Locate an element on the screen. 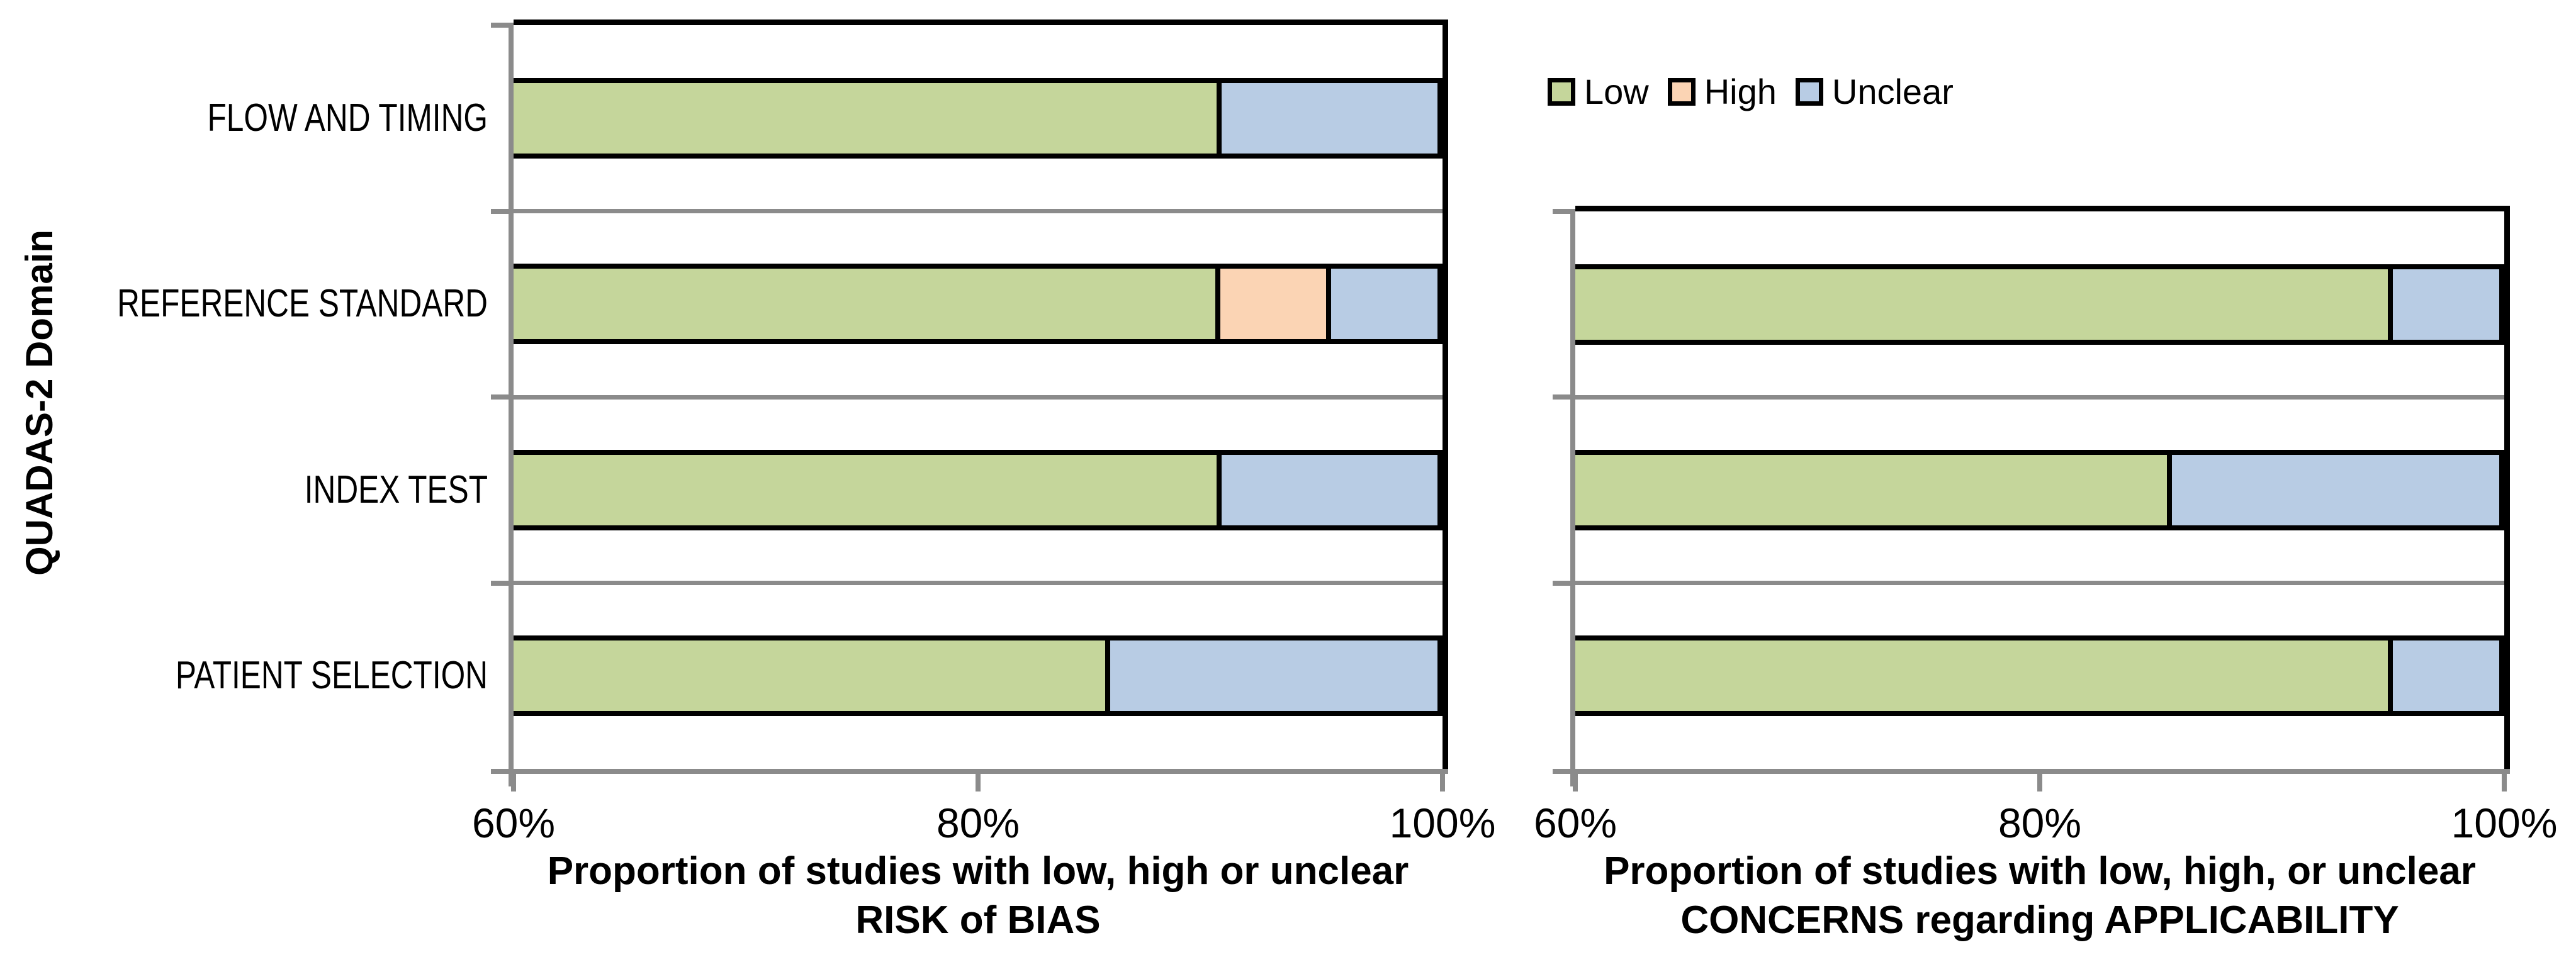  category-label-index-test: INDEX TEST is located at coordinates (396, 490).